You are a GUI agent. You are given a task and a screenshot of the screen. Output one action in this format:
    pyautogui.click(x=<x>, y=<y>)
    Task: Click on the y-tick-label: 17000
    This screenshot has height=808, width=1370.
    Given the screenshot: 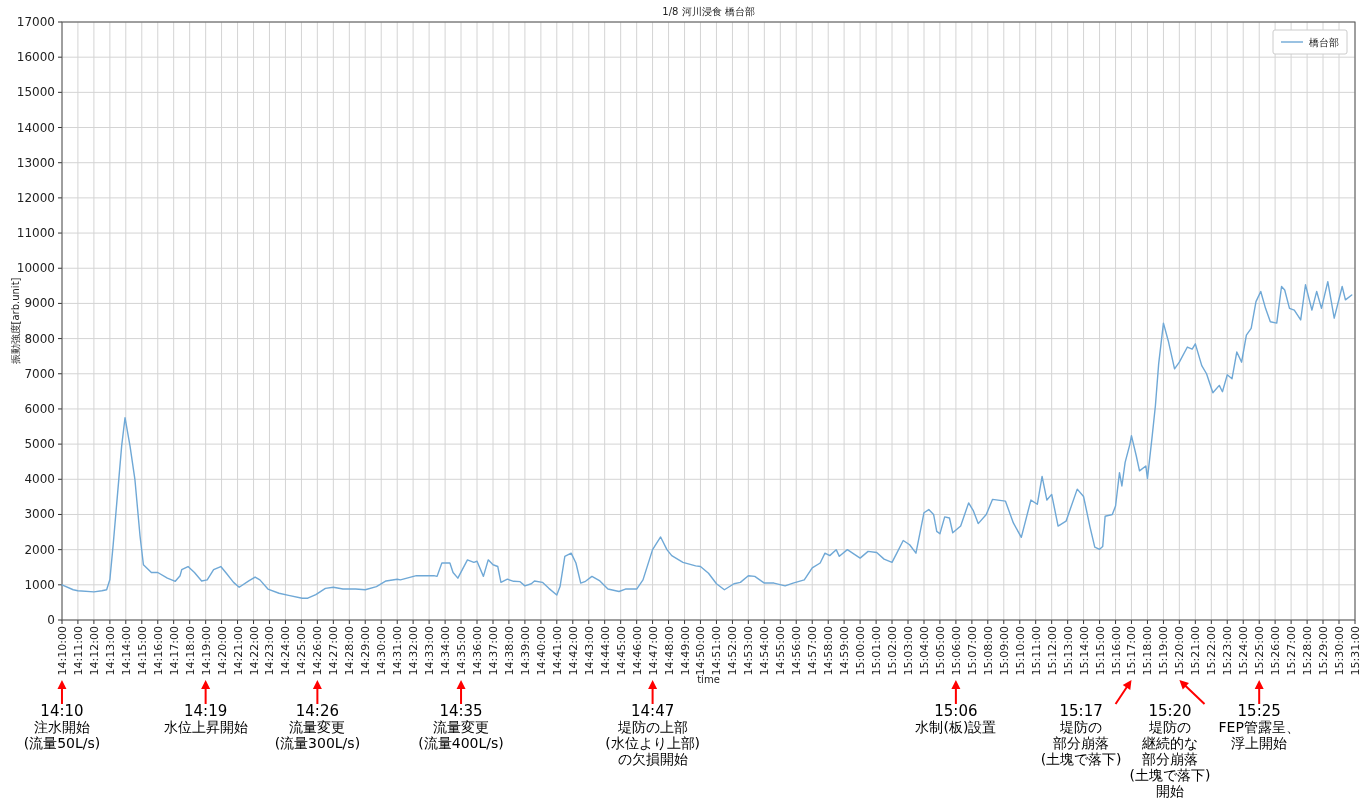 What is the action you would take?
    pyautogui.click(x=35, y=22)
    